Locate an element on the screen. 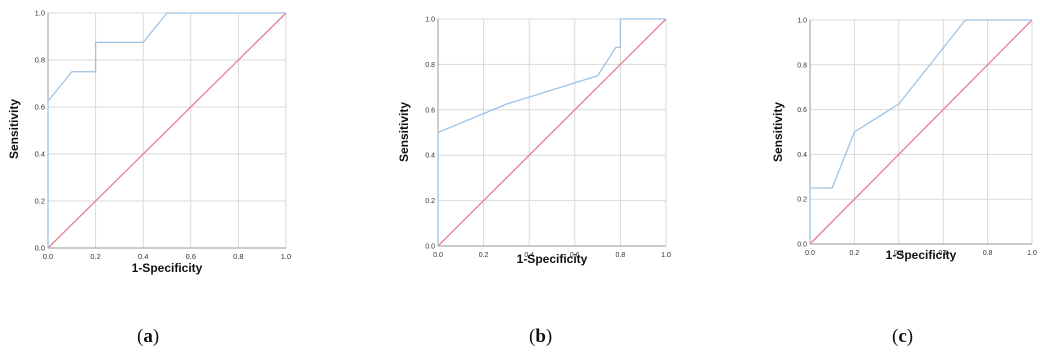  y-tick-label-a: 0.2 is located at coordinates (40, 201).